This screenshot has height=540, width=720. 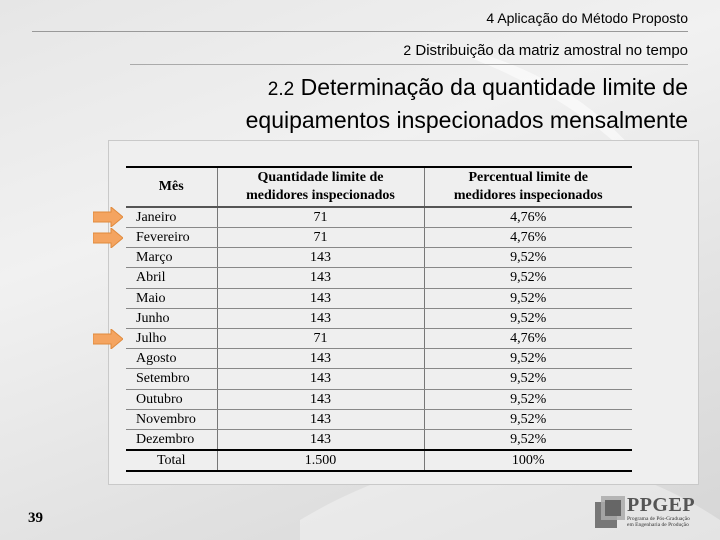 What do you see at coordinates (494, 87) in the screenshot?
I see `topic-title-line1: Determinação da quantidade limite de` at bounding box center [494, 87].